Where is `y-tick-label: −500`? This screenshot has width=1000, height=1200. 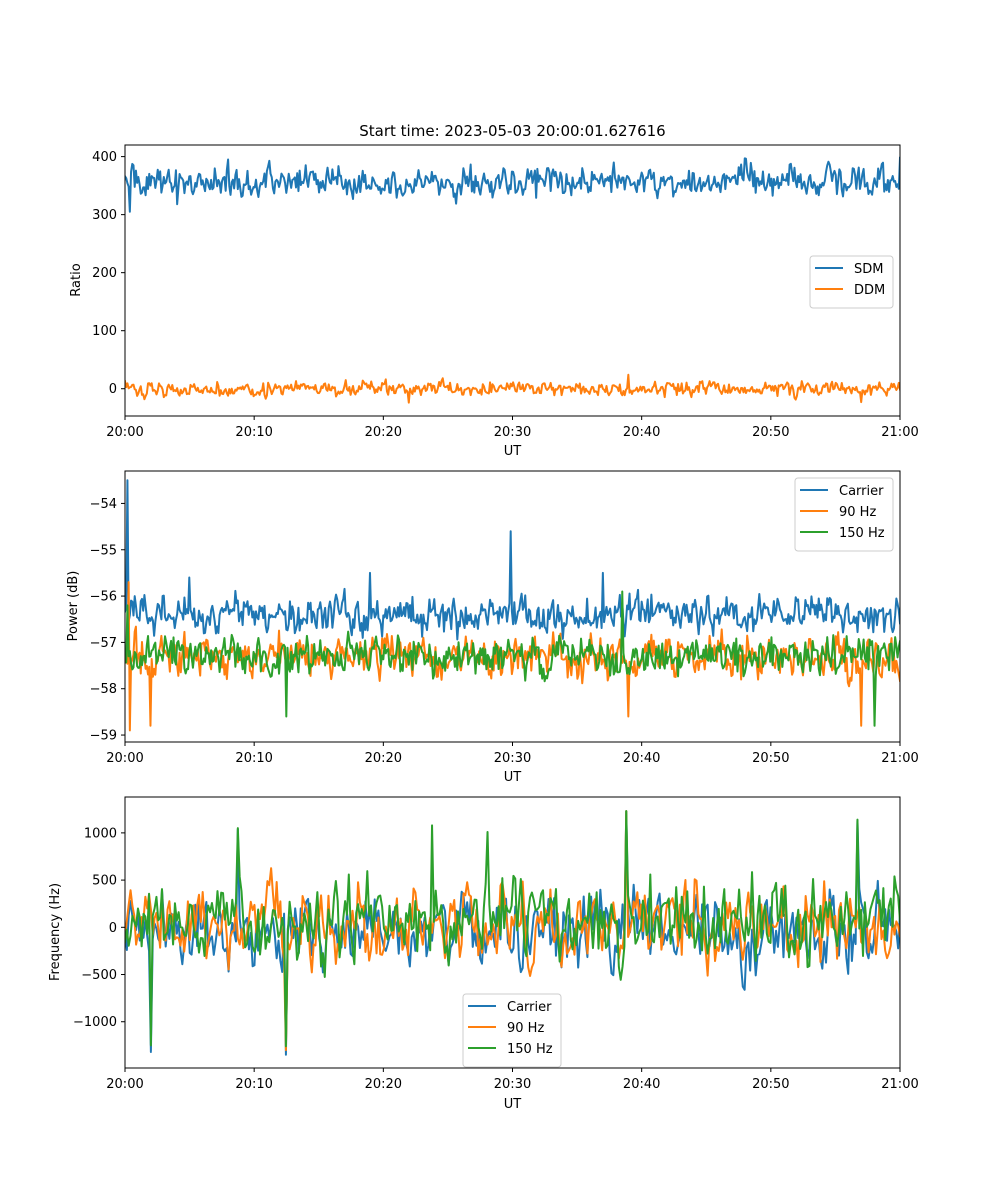
y-tick-label: −500 is located at coordinates (99, 975).